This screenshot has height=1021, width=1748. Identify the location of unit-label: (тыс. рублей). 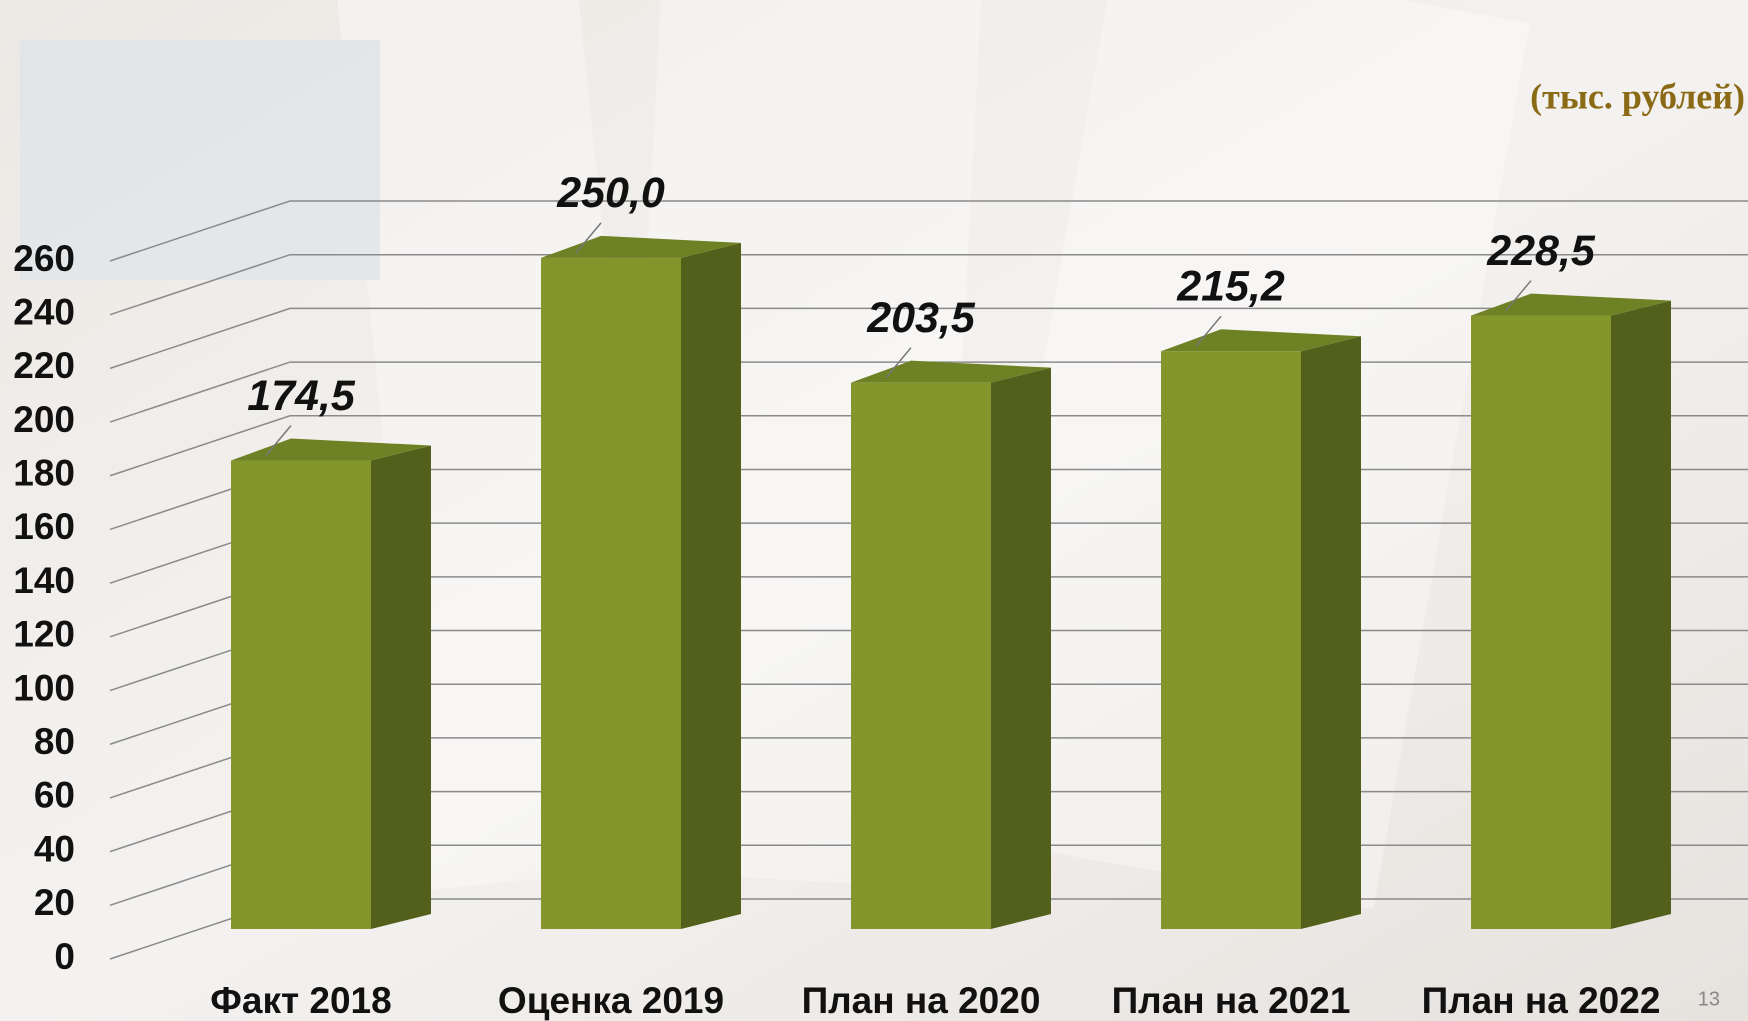
(1637, 96).